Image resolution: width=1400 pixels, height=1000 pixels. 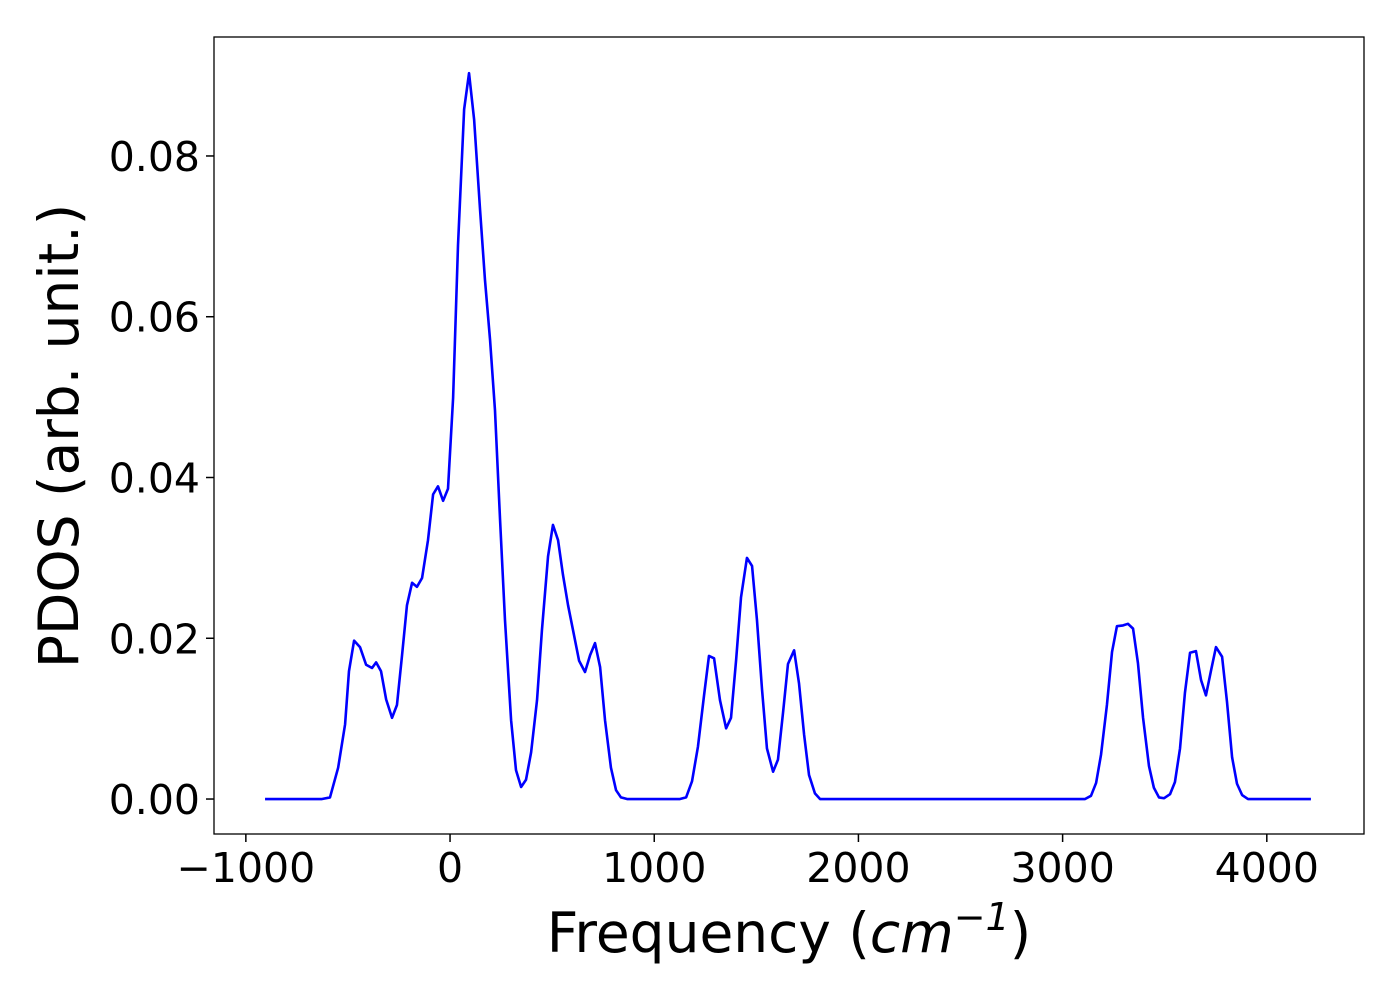 I want to click on x-label-var: cm, so click(x=912, y=933).